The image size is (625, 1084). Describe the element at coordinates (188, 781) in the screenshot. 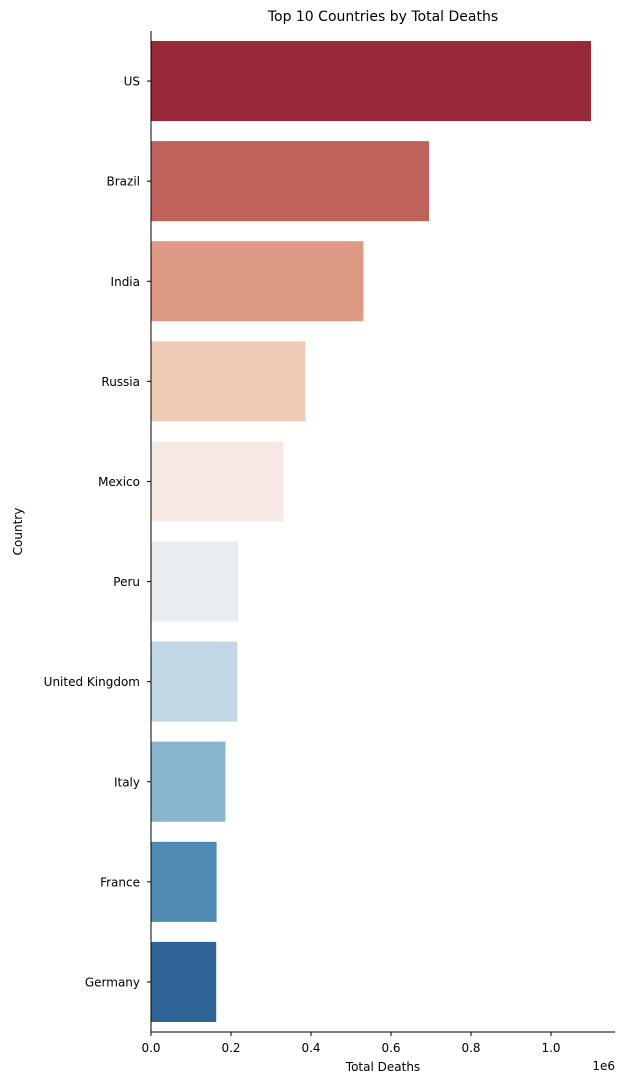

I see `bar-italy` at that location.